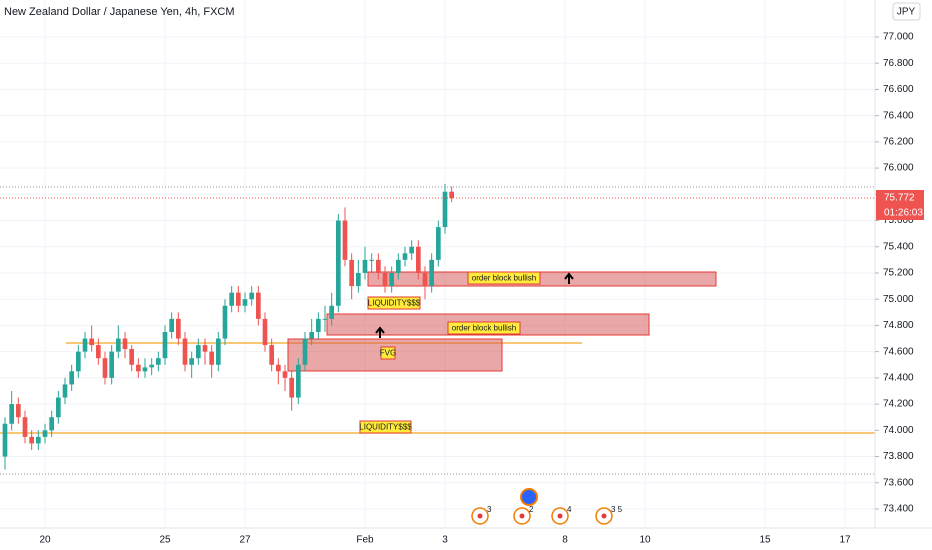  I want to click on x-tick-label: 27, so click(245, 540).